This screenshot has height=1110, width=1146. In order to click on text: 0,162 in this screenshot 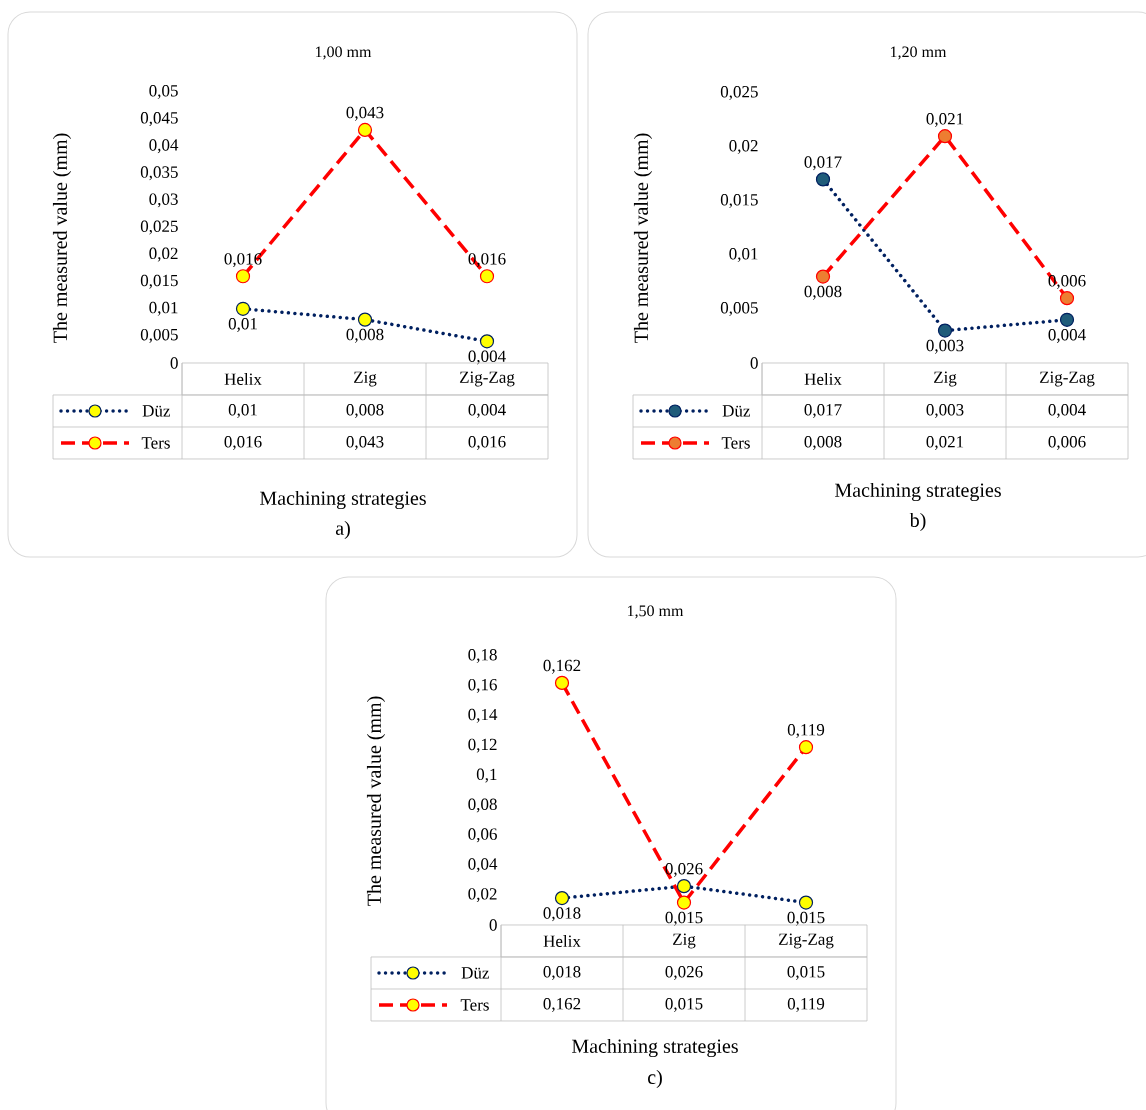, I will do `click(562, 666)`.